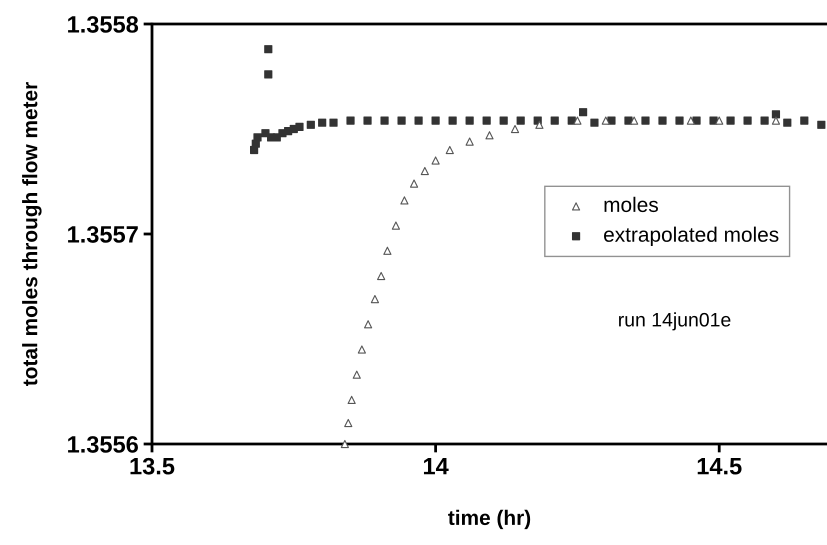  What do you see at coordinates (489, 520) in the screenshot?
I see `x-axis-title: time (hr)` at bounding box center [489, 520].